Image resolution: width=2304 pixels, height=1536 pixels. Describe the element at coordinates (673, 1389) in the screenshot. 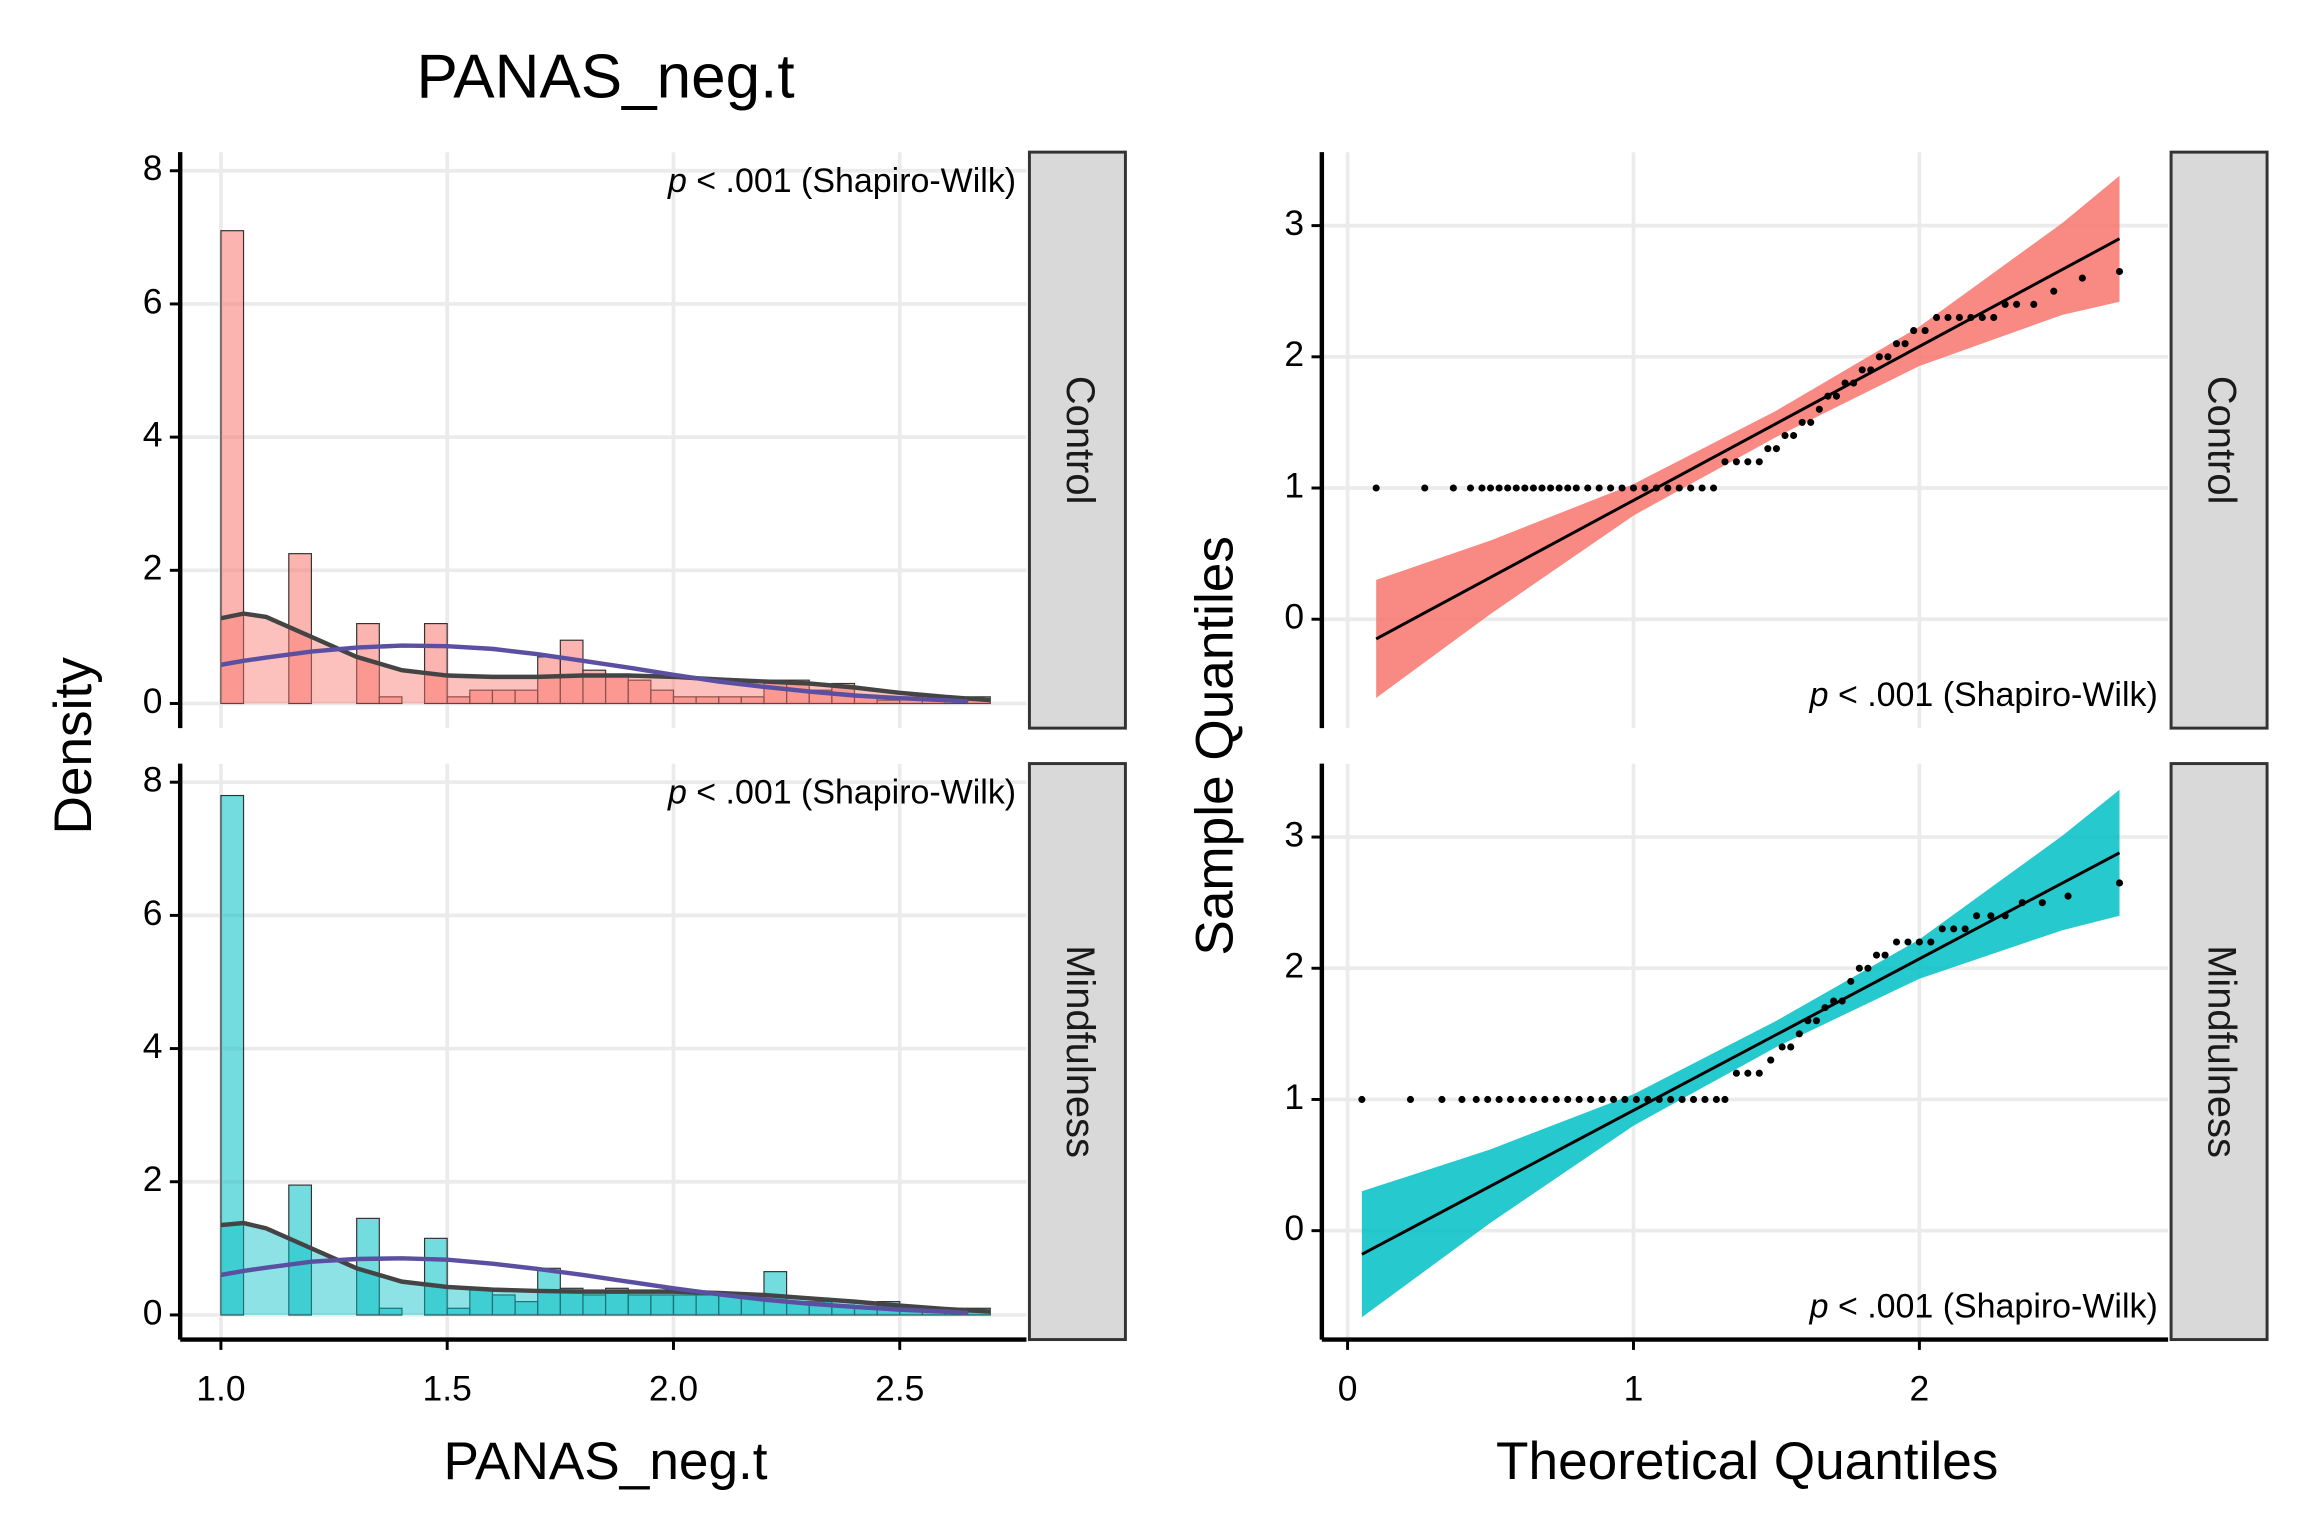

I see `x-tick-label: 2.0` at that location.